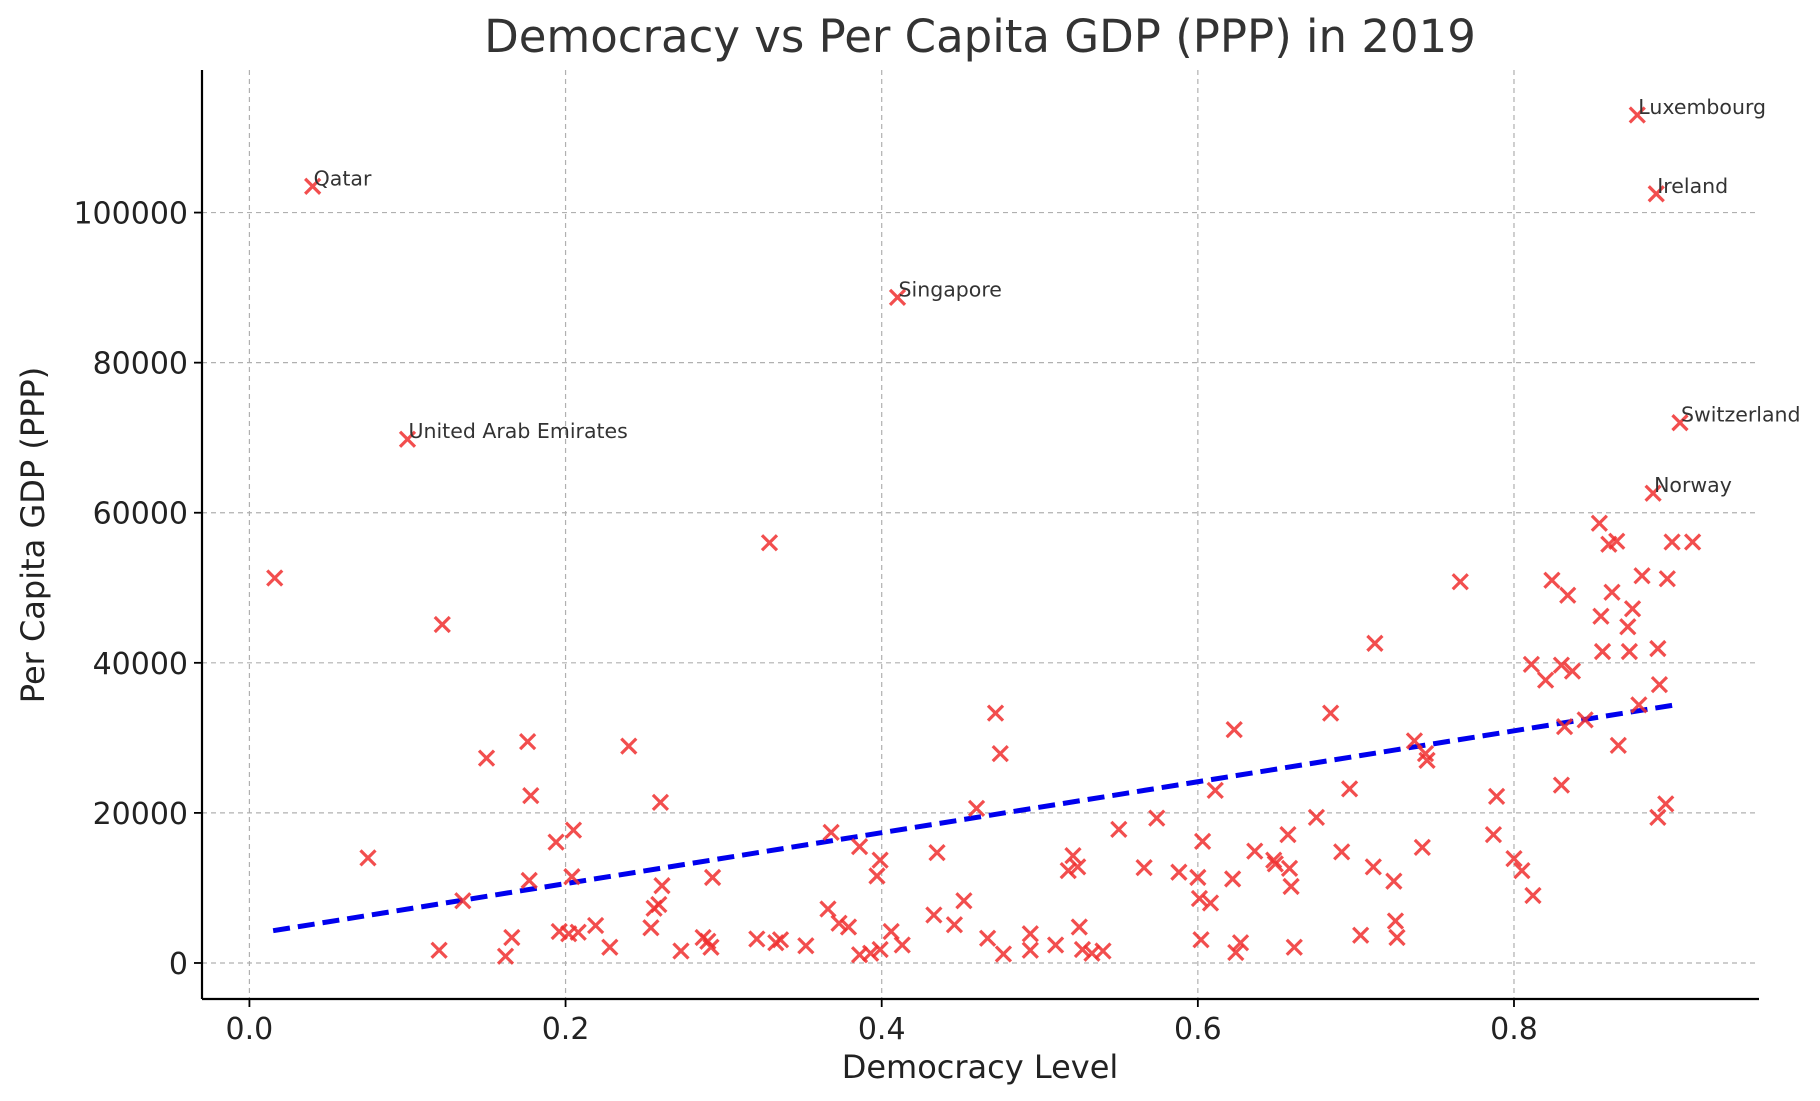  I want to click on x-tick-label: 0.6, so click(1198, 1029).